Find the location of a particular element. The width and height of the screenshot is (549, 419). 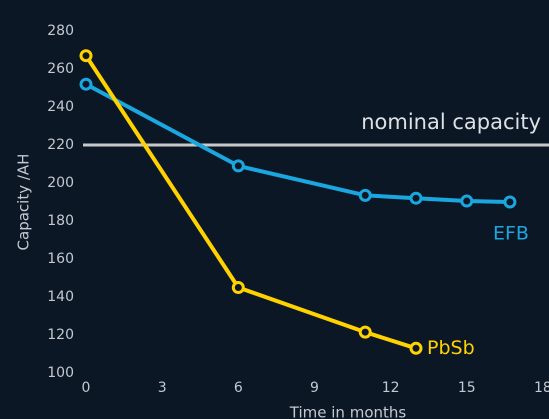

x-tick-label: 3 is located at coordinates (162, 388).